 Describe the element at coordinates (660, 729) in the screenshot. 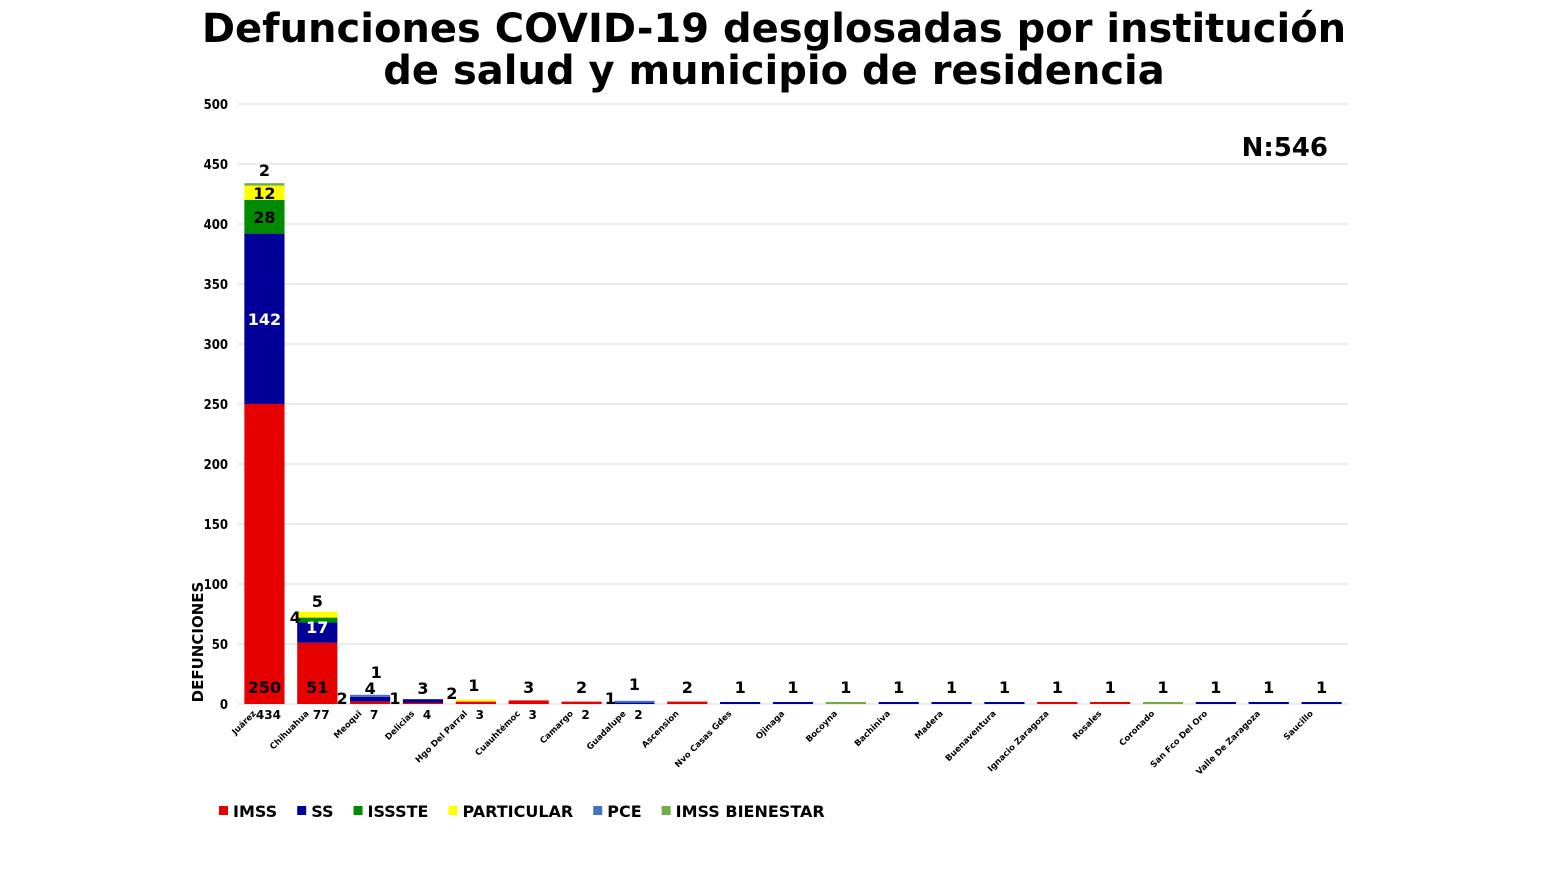

I see `x-tick-label: Ascension` at that location.